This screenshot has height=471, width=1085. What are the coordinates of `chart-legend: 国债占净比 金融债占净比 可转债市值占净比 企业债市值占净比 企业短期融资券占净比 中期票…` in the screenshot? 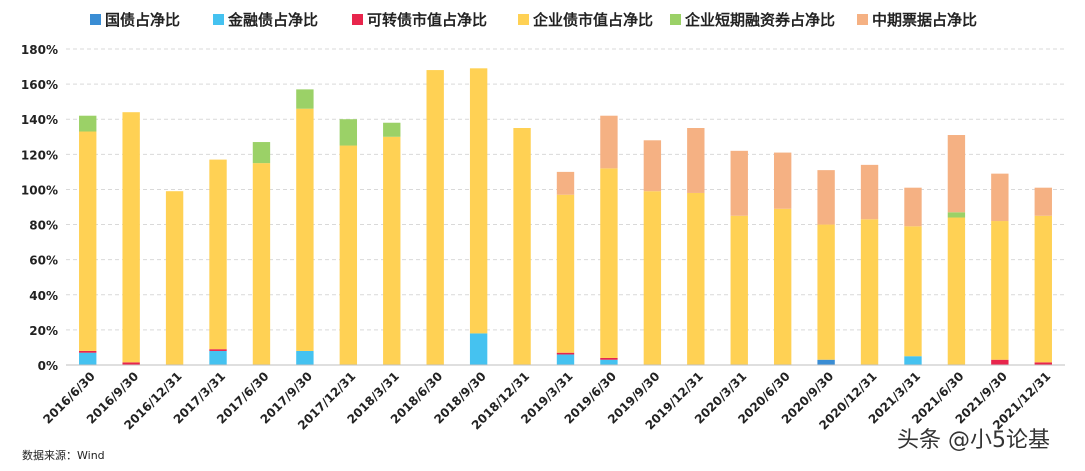 It's located at (533, 20).